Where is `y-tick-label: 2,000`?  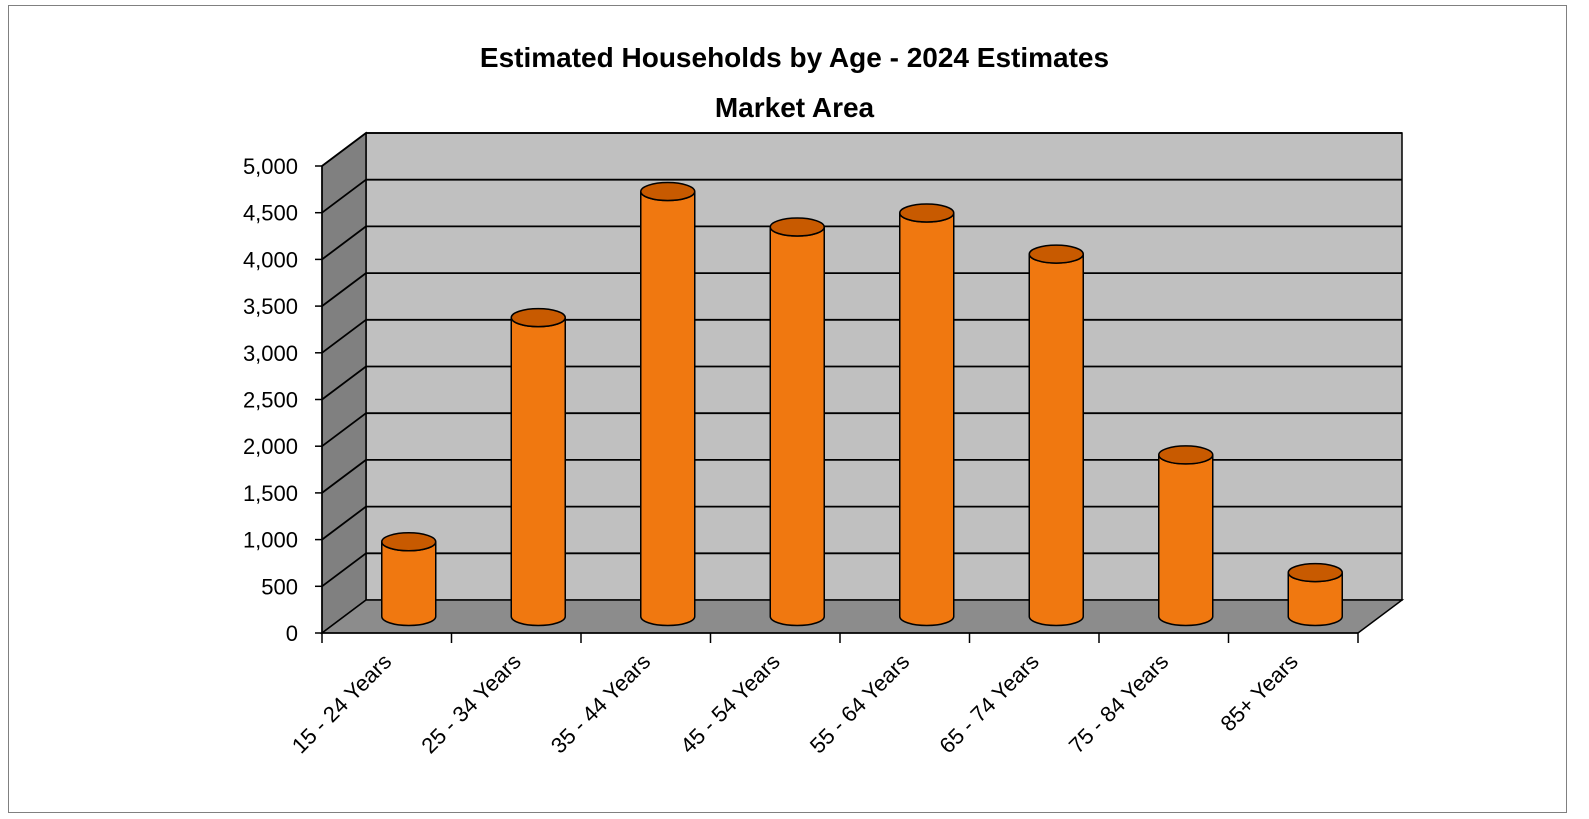 y-tick-label: 2,000 is located at coordinates (270, 446).